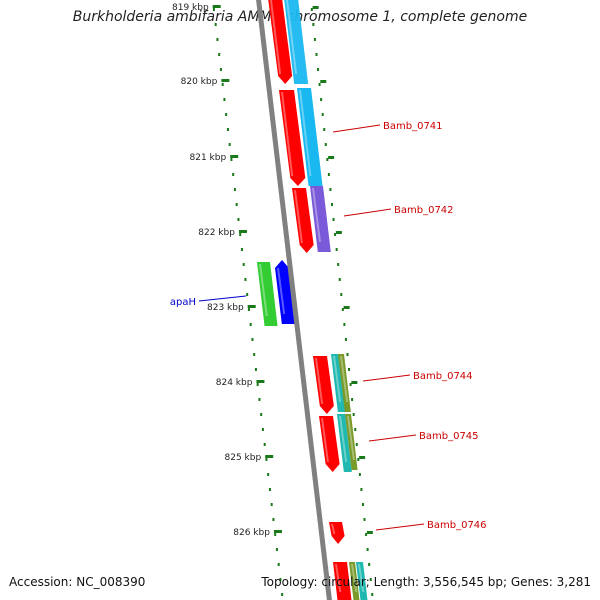  I want to click on accession-text: Accession: NC_008390, so click(77, 582).